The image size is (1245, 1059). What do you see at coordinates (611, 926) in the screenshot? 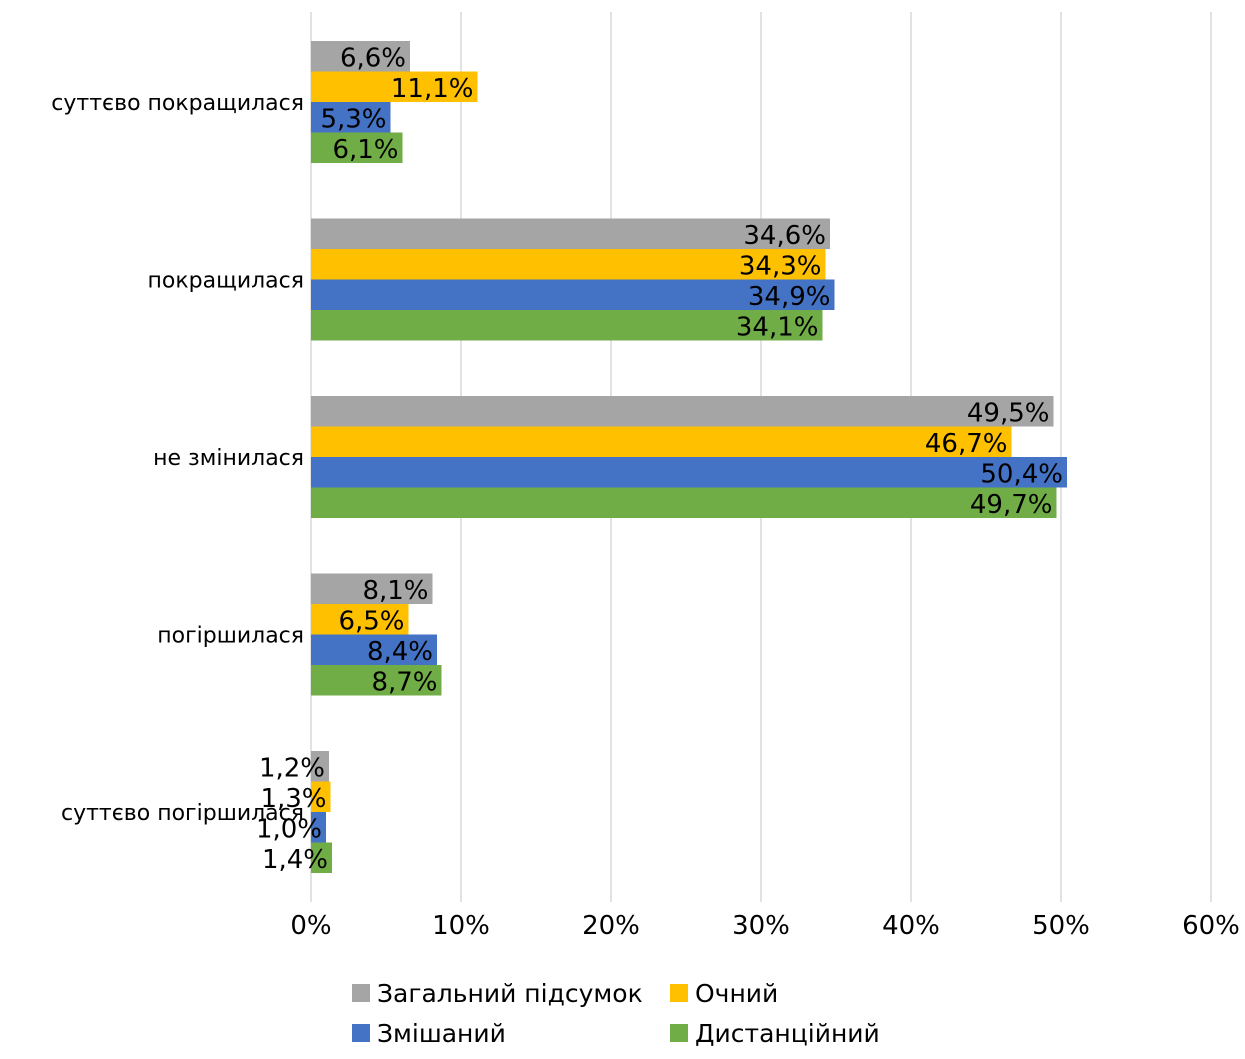
I see `x-tick-label: 20%` at bounding box center [611, 926].